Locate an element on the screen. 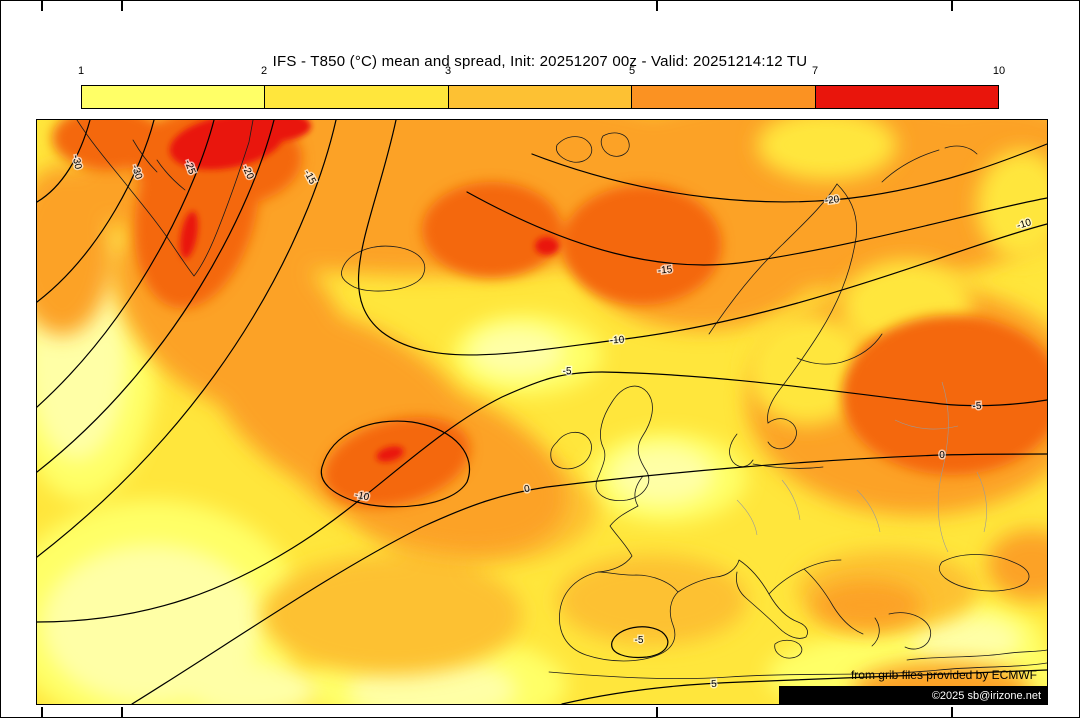 The height and width of the screenshot is (718, 1080). colorbar-tick-label: 5 is located at coordinates (632, 71).